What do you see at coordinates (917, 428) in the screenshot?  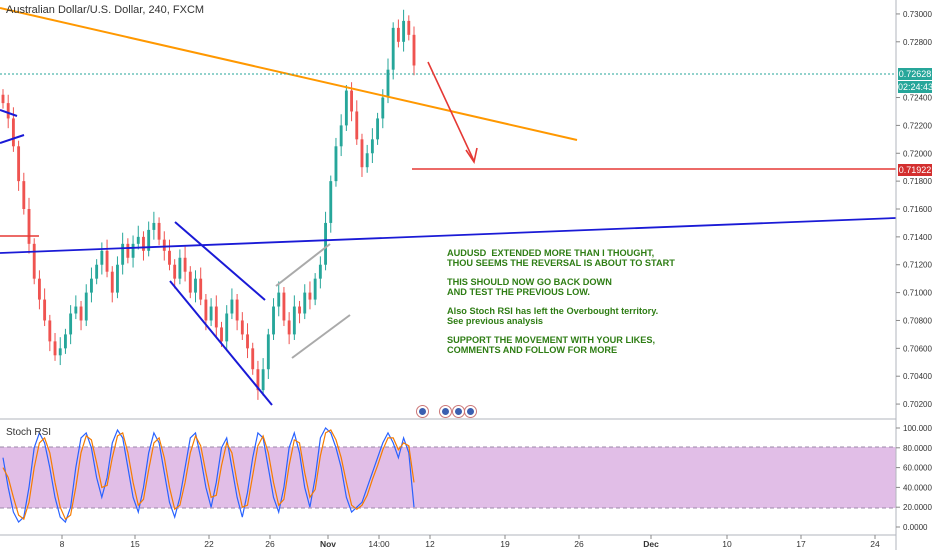 I see `rsi-tick-label: 100.0000` at bounding box center [917, 428].